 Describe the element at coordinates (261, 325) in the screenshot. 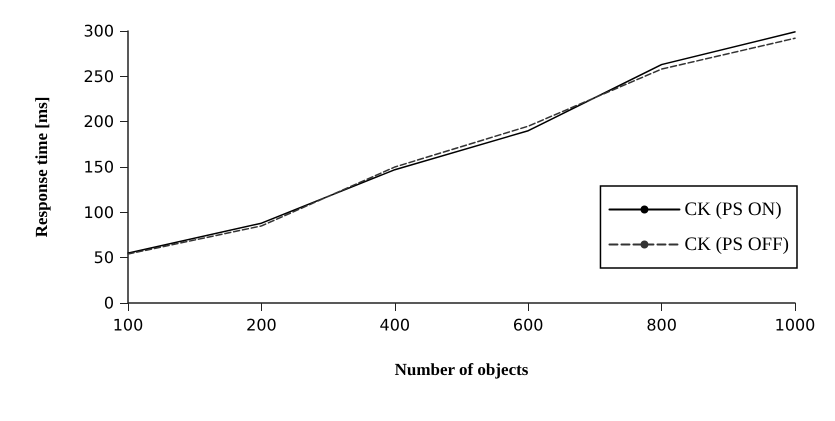

I see `x-tick-label: 200` at that location.